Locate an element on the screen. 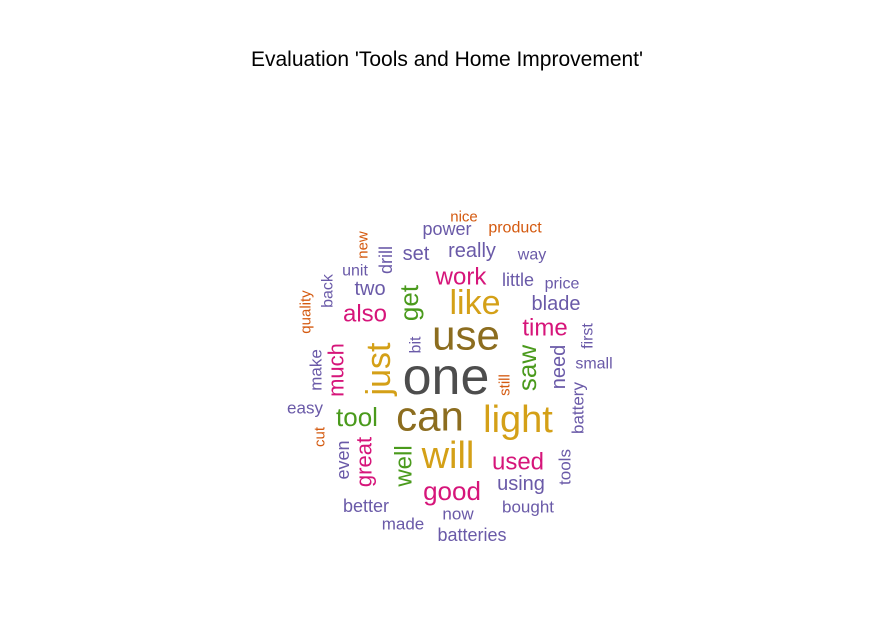 The image size is (894, 630). word-will: will is located at coordinates (448, 456).